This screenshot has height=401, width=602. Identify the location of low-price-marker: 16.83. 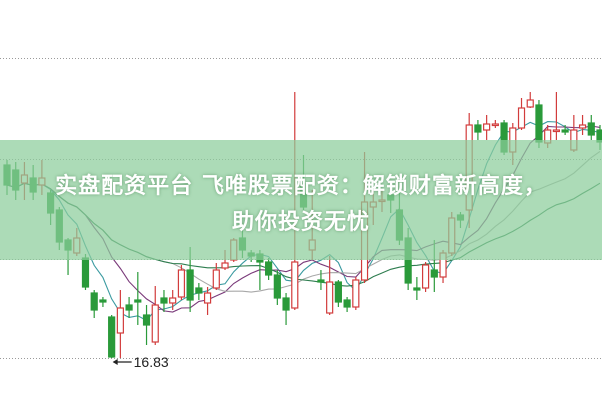
(140, 362).